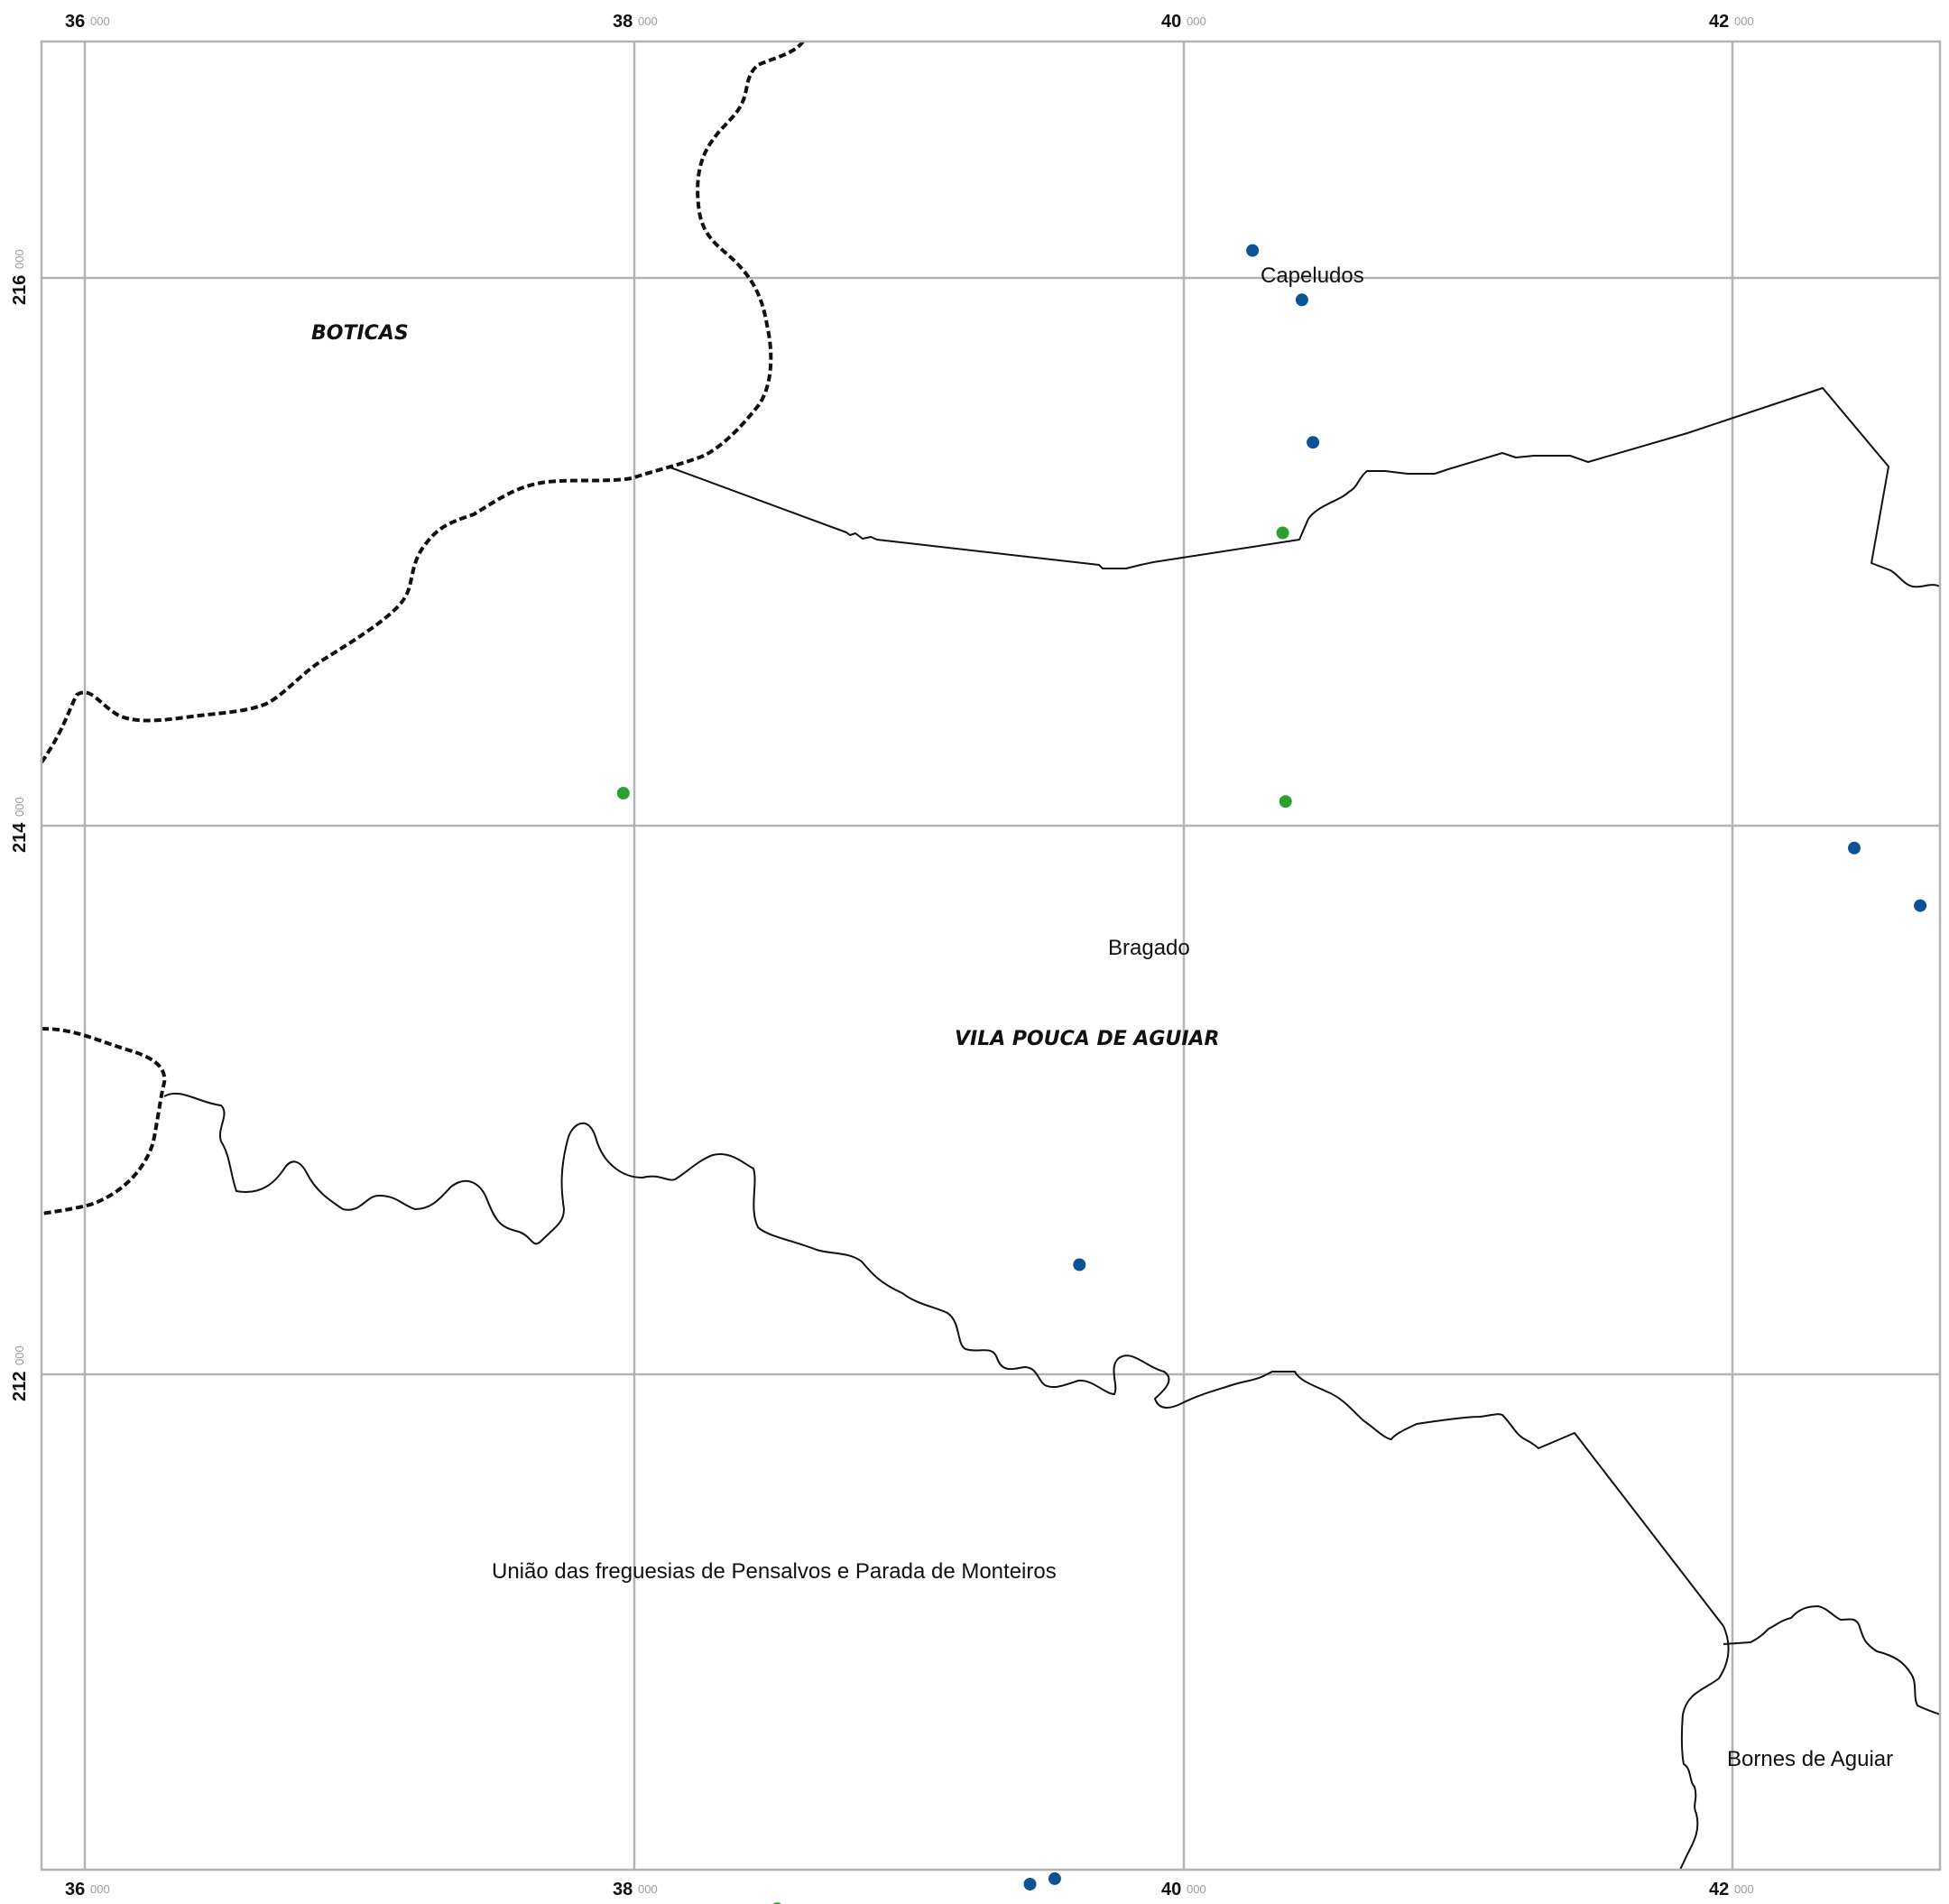 The image size is (1949, 1904). Describe the element at coordinates (1719, 22) in the screenshot. I see `tick-x-top-42: 42` at that location.